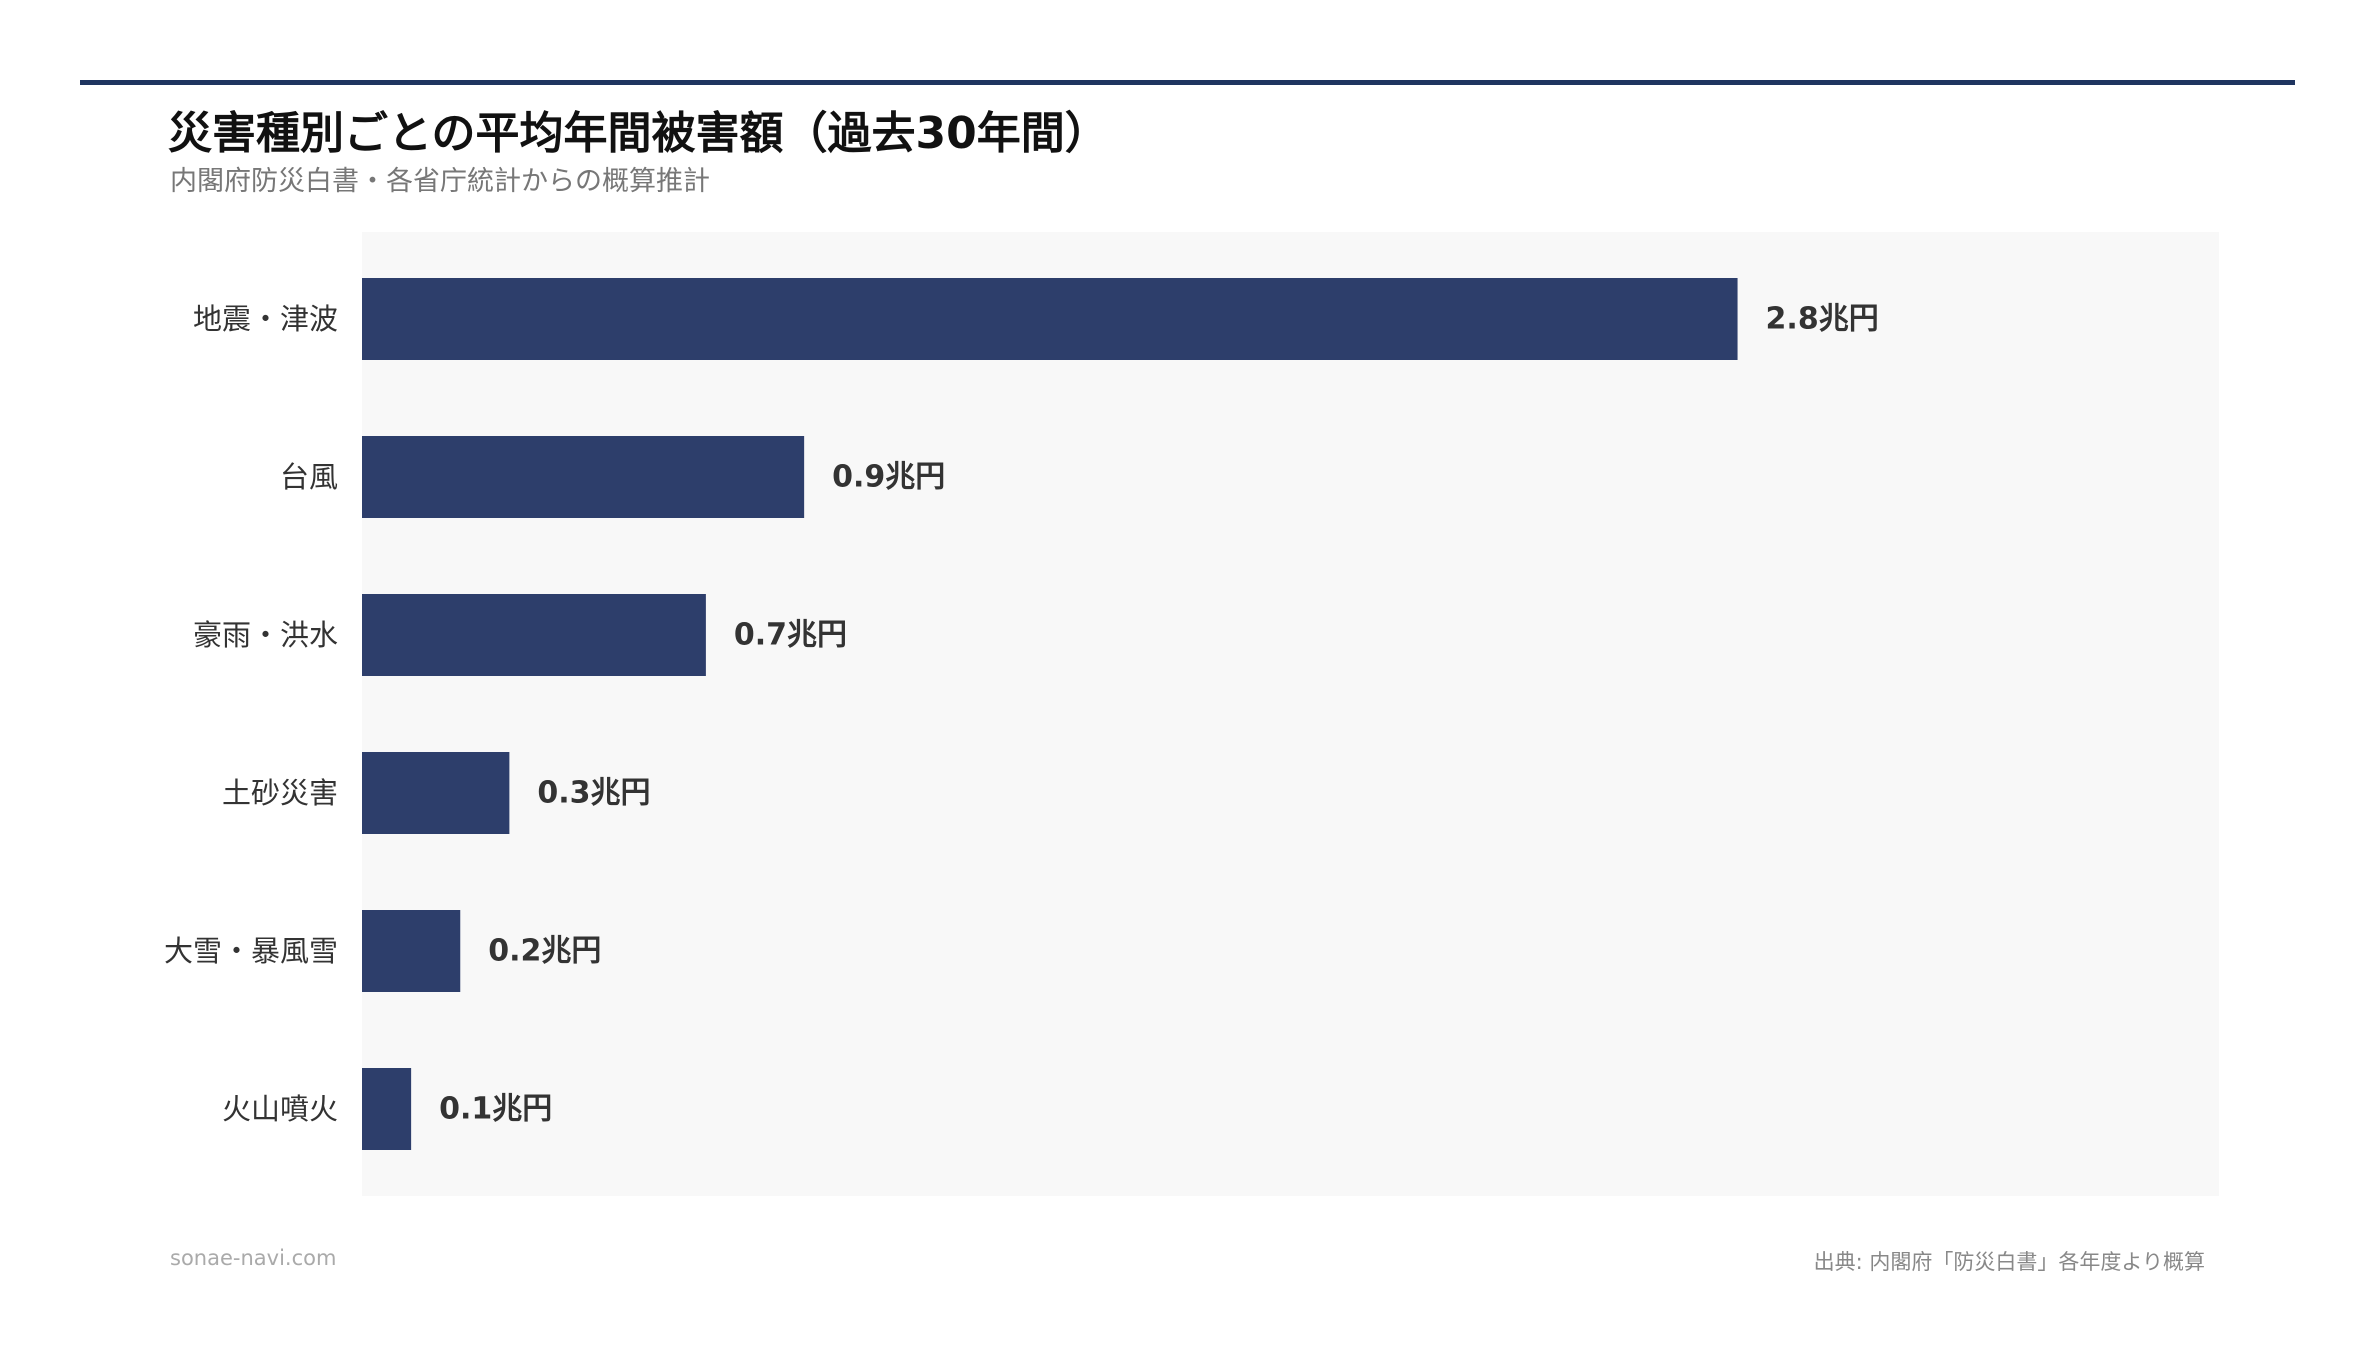  What do you see at coordinates (2009, 1262) in the screenshot?
I see `footer-source: 出典: 内閣府「防災白書」各年度より概算` at bounding box center [2009, 1262].